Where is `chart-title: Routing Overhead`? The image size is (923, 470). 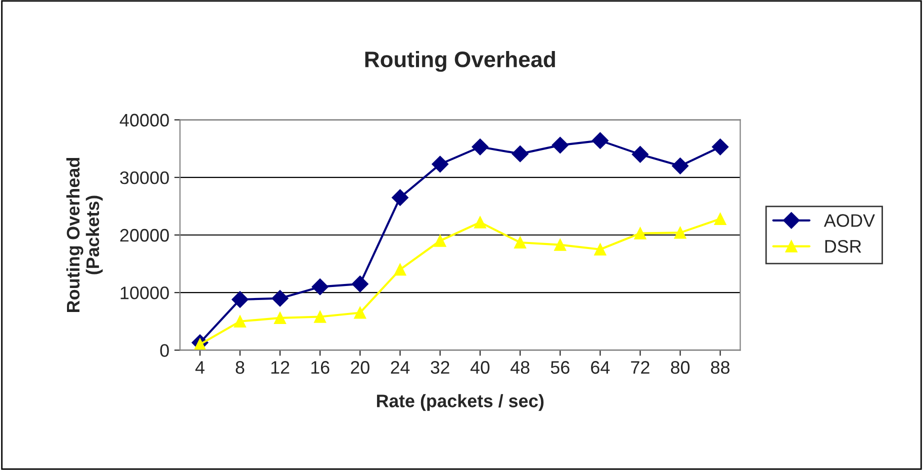 chart-title: Routing Overhead is located at coordinates (460, 61).